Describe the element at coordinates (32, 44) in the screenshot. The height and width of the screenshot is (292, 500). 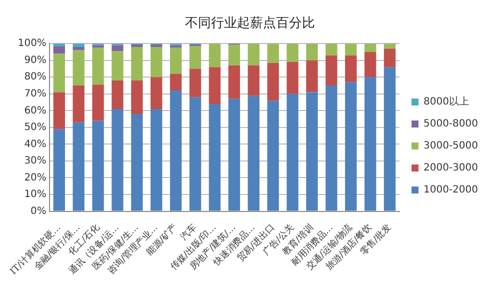
I see `y-tick-label: 100%` at that location.